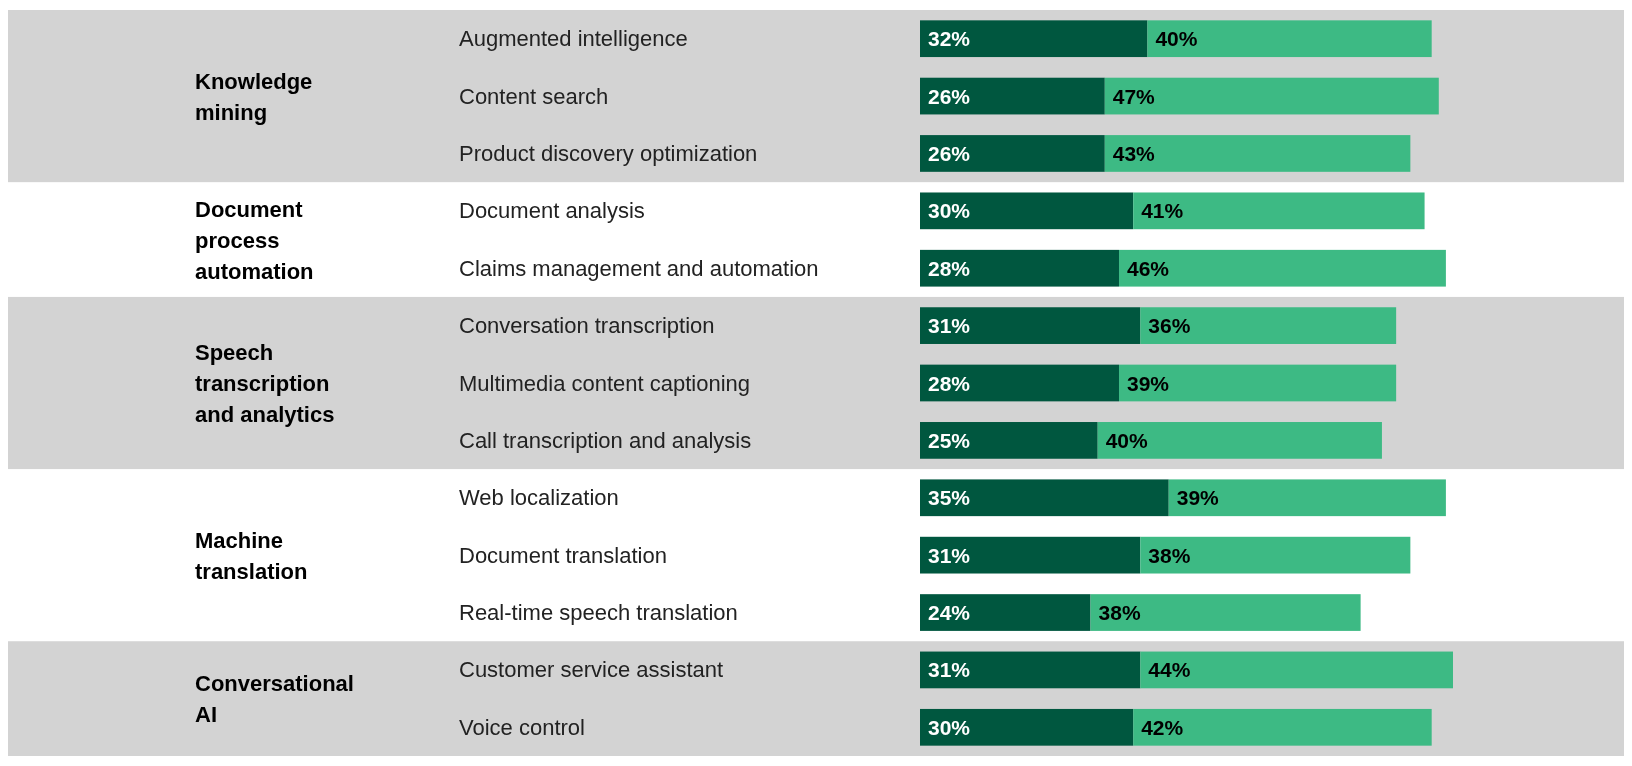  Describe the element at coordinates (265, 383) in the screenshot. I see `band-label: Speech transcription and analytics` at that location.